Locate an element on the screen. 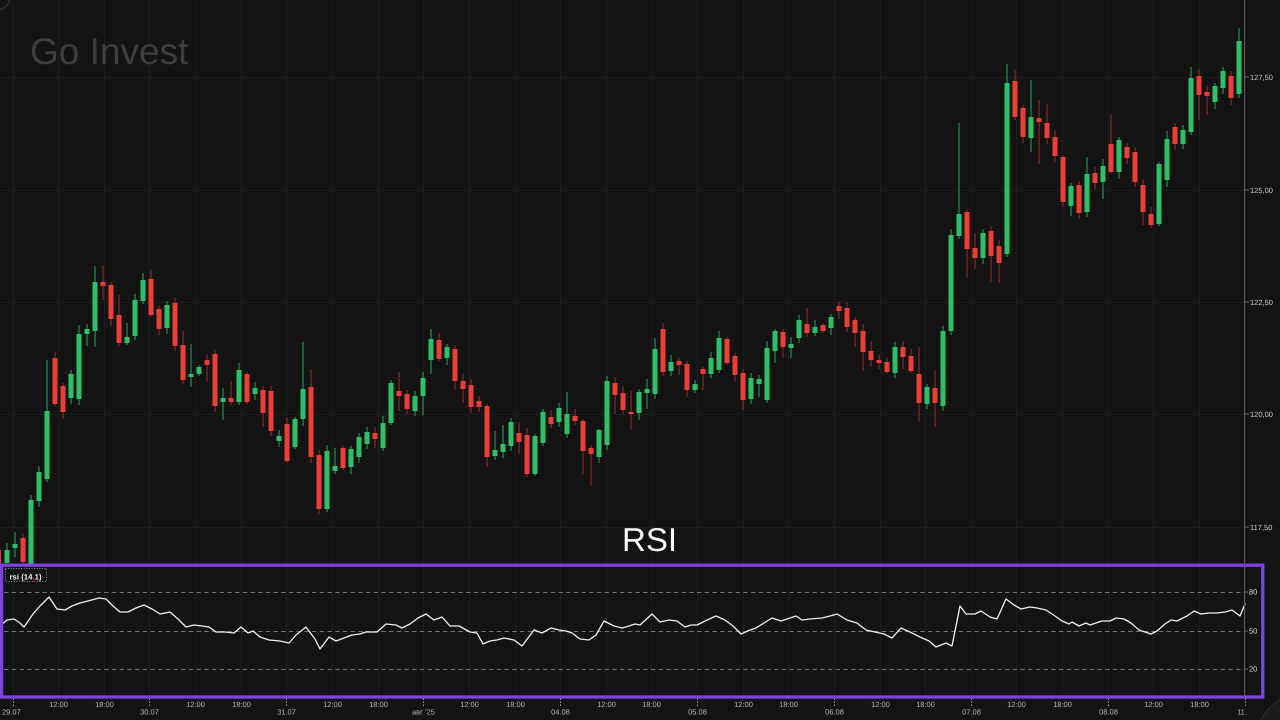  svg-text: 04.08 is located at coordinates (560, 712).